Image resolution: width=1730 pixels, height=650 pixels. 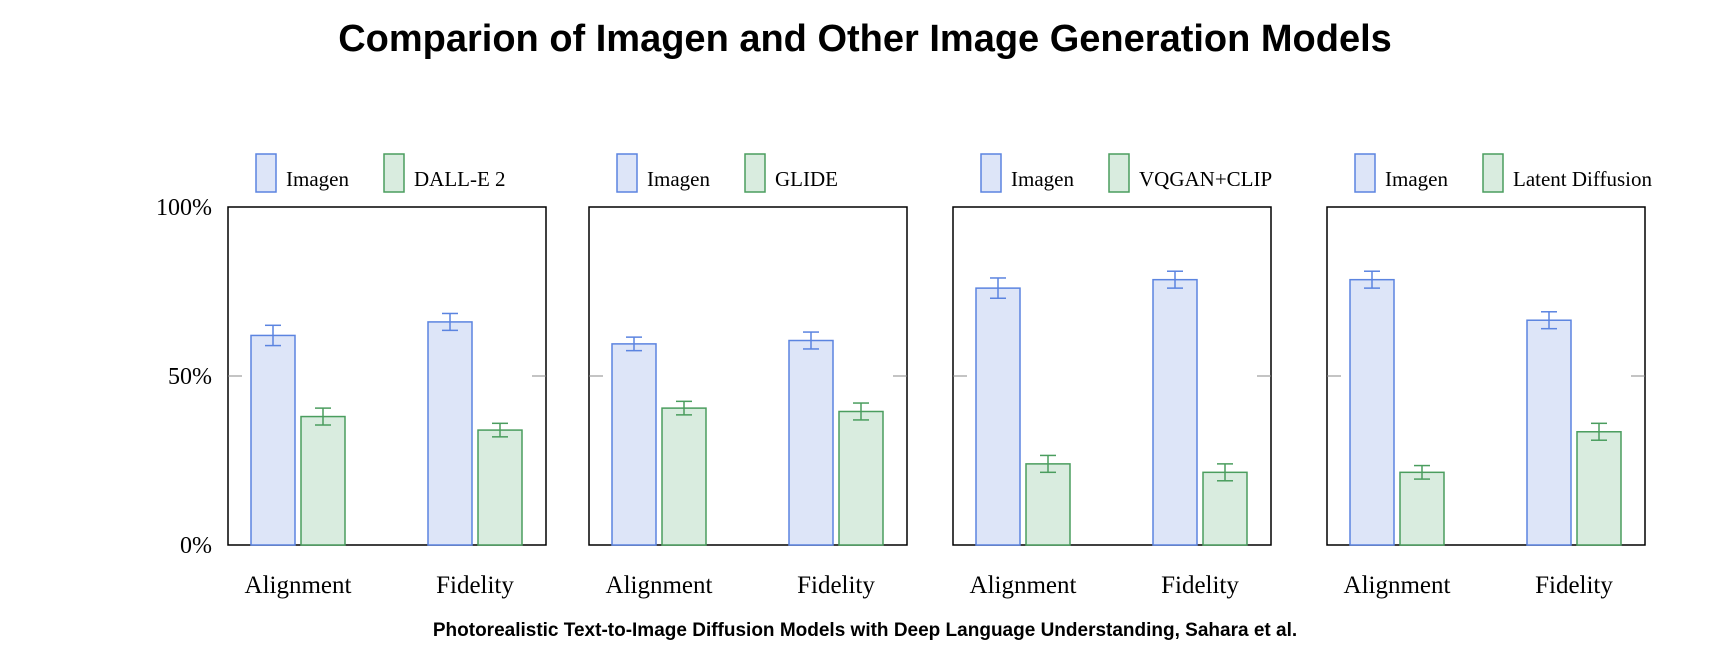 I want to click on bar-latent-diffusion-alignment, so click(x=1422, y=508).